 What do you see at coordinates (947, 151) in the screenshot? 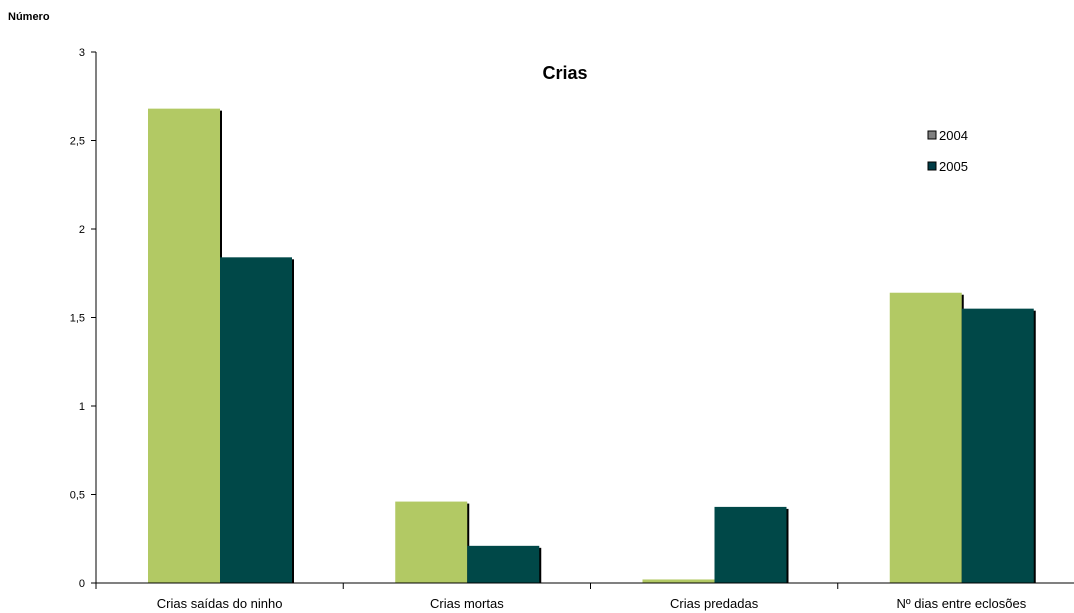
I see `legend: 2004 2005` at bounding box center [947, 151].